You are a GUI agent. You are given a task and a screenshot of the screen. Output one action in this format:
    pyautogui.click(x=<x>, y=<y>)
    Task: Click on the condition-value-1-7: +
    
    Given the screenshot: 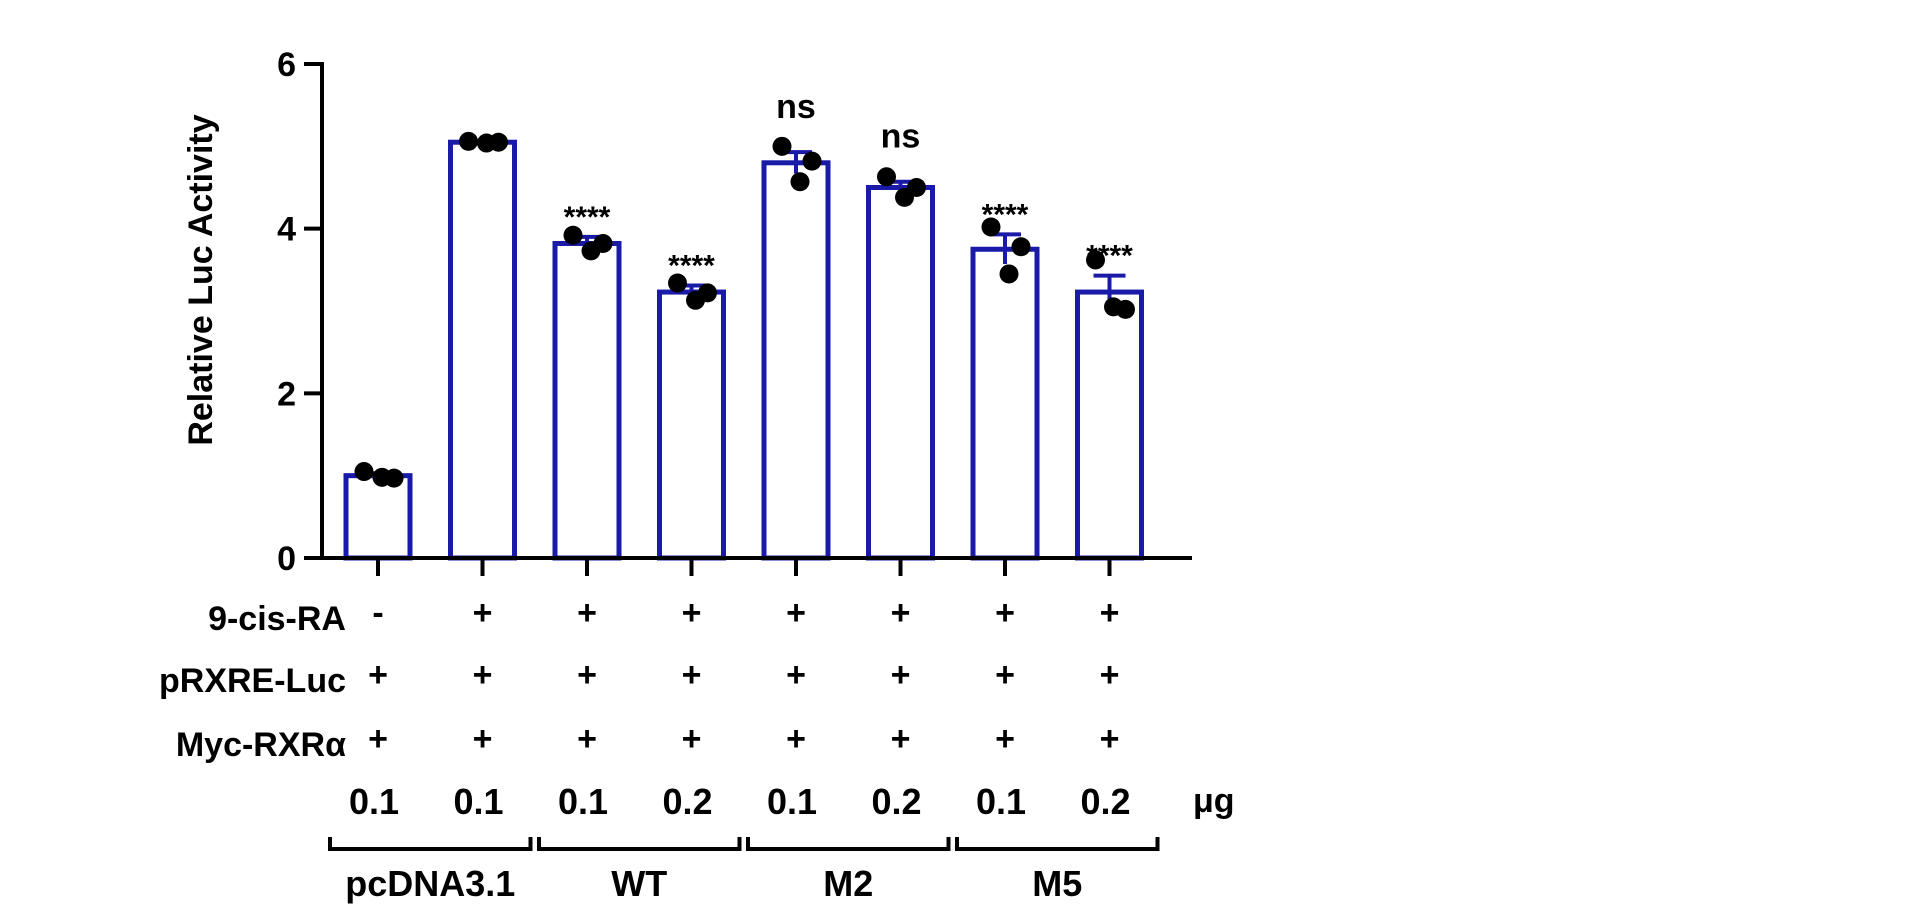 What is the action you would take?
    pyautogui.click(x=1005, y=613)
    